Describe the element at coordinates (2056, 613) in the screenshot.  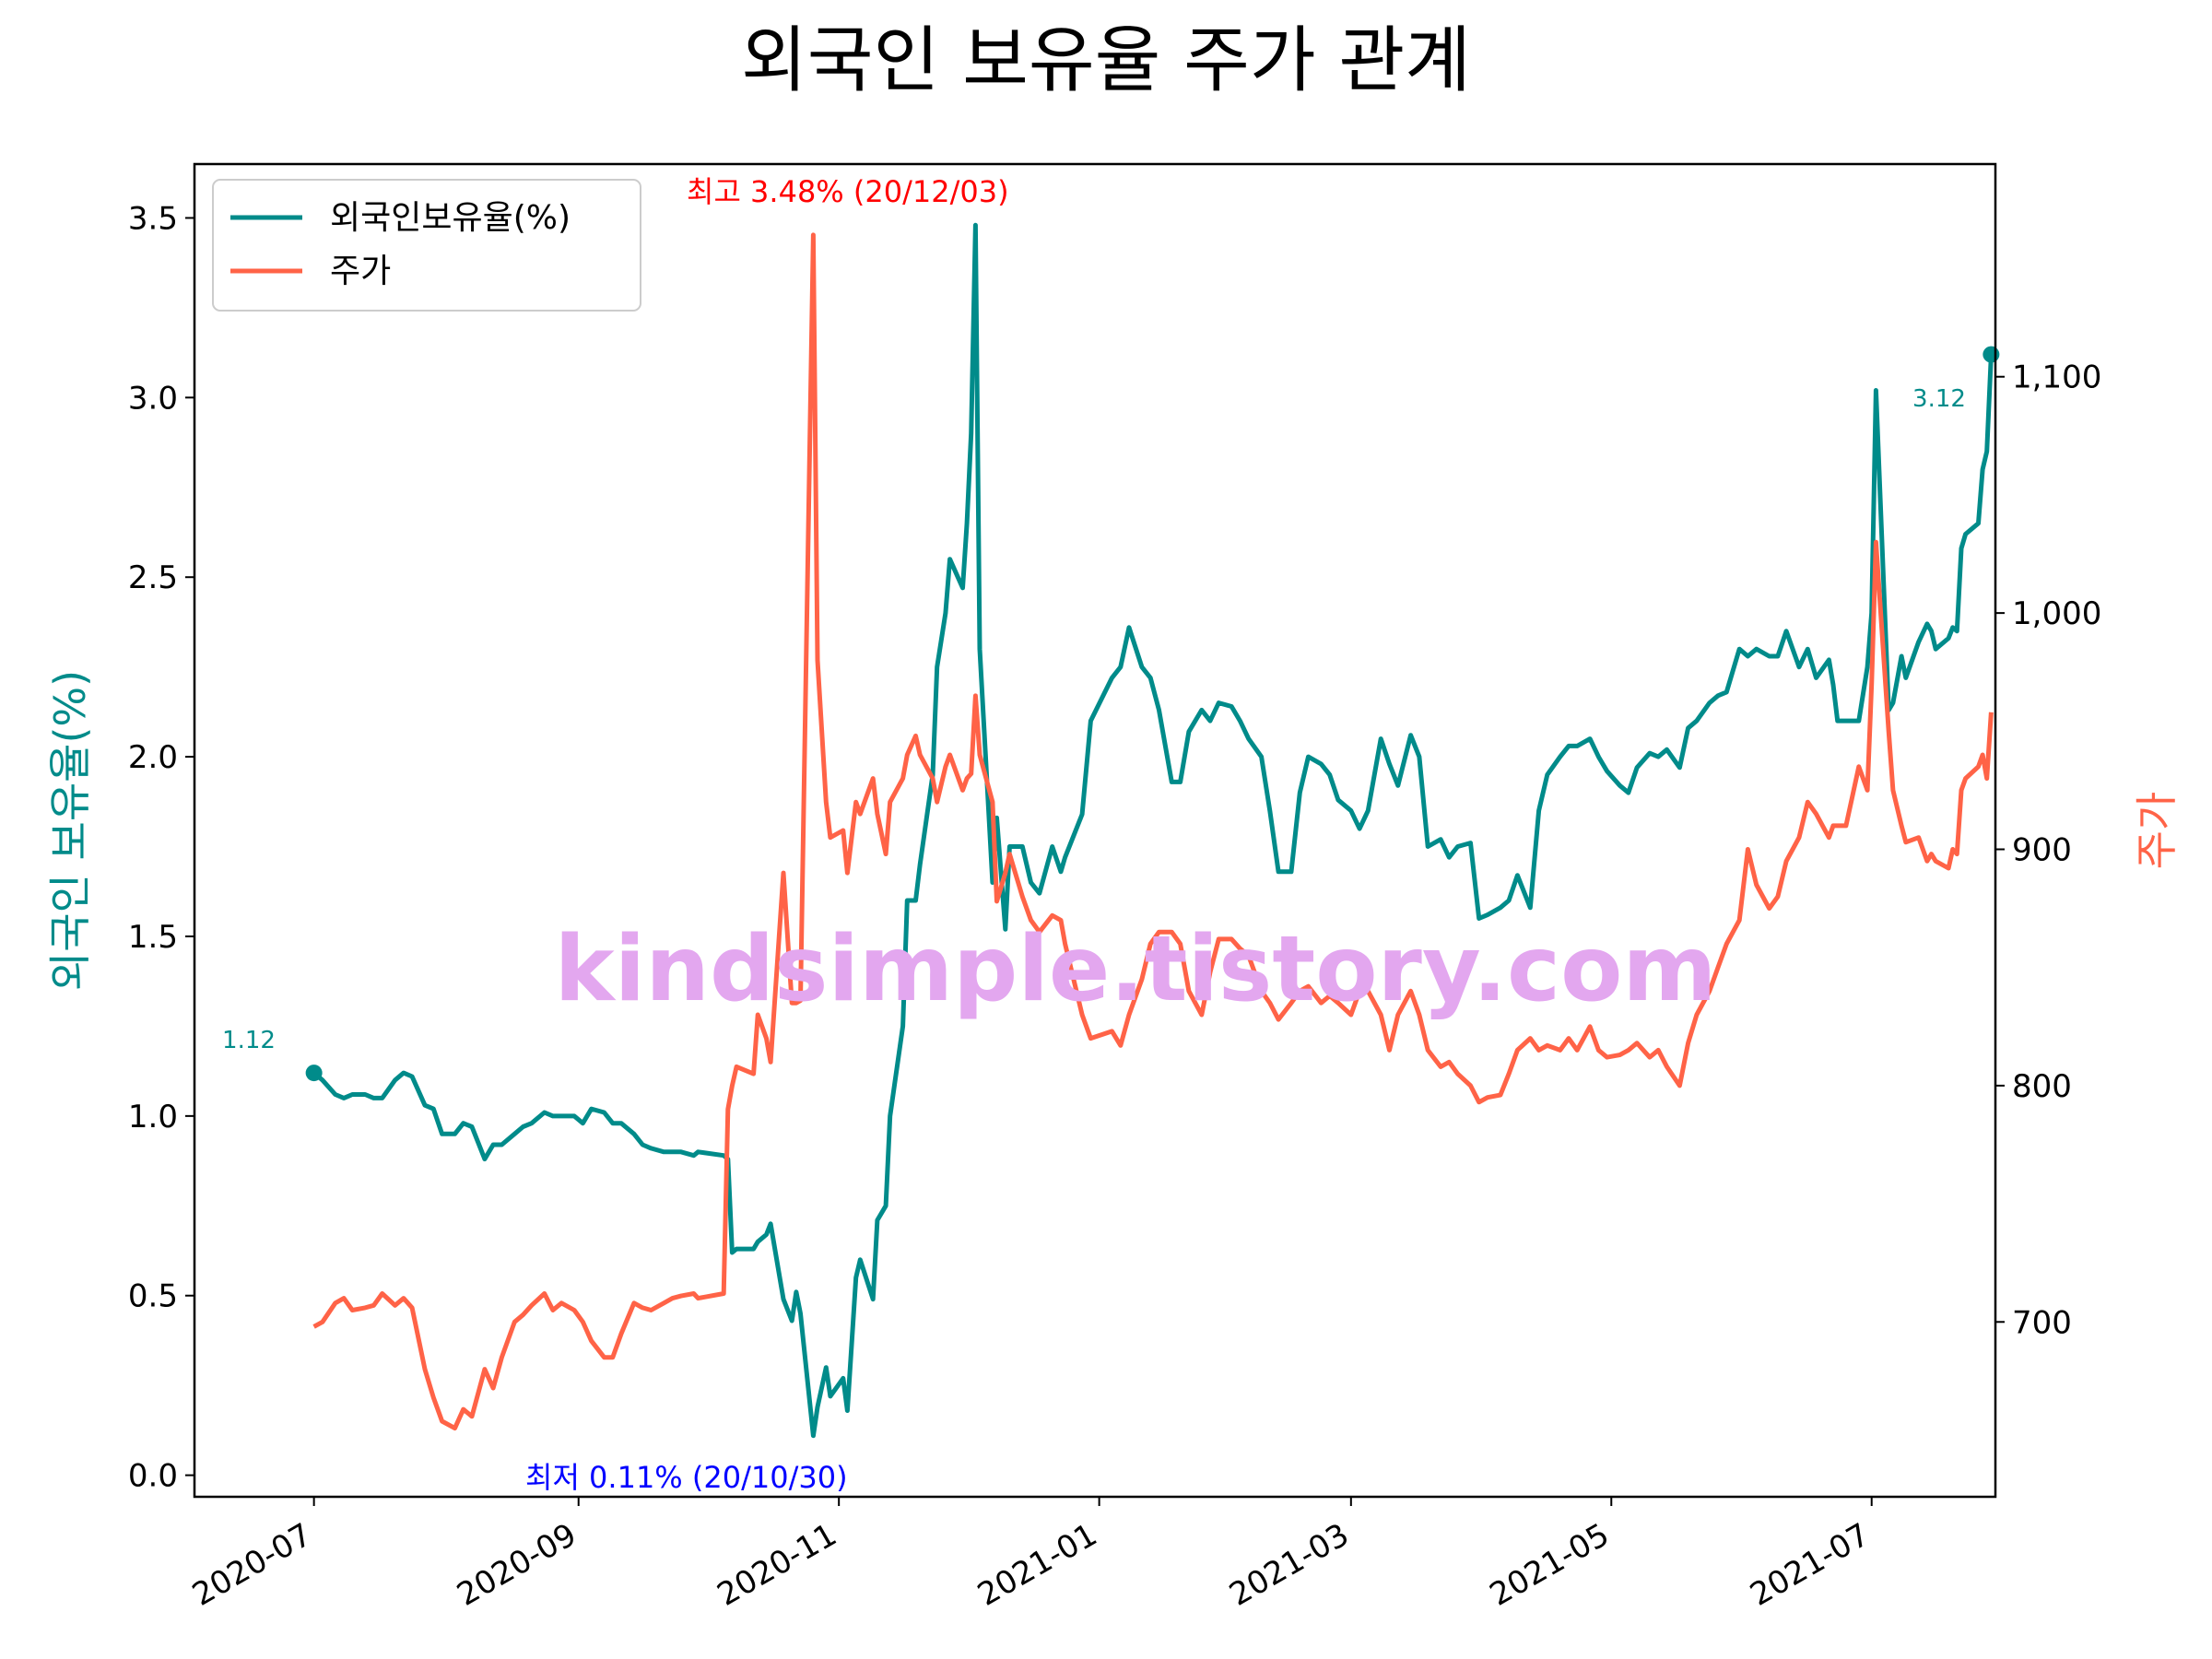
I see `y2-tick-label: 1,000` at that location.